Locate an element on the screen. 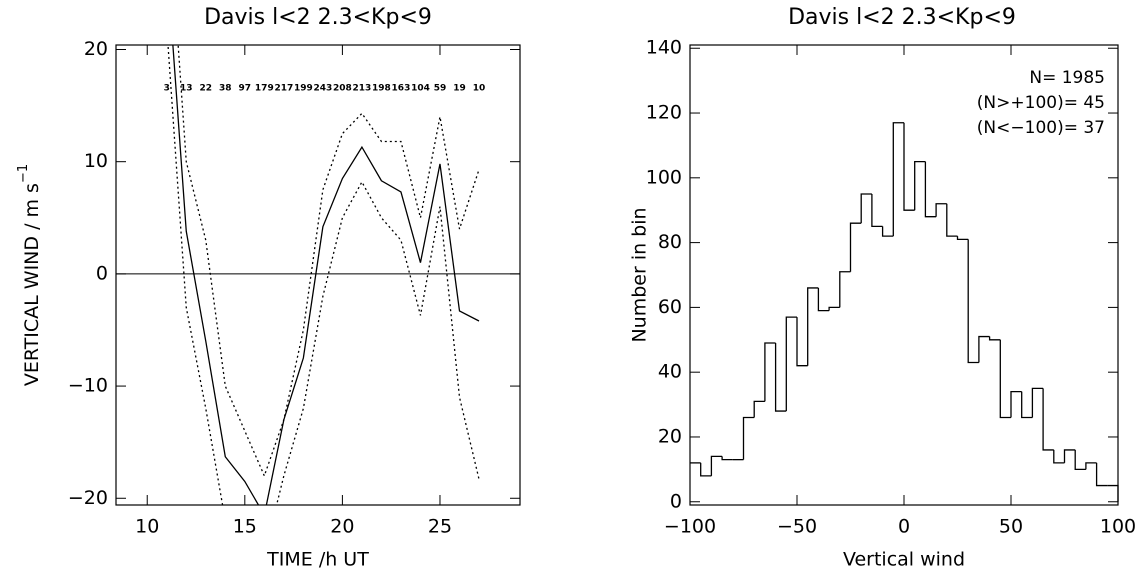  y-tick-label: 140 is located at coordinates (664, 48).